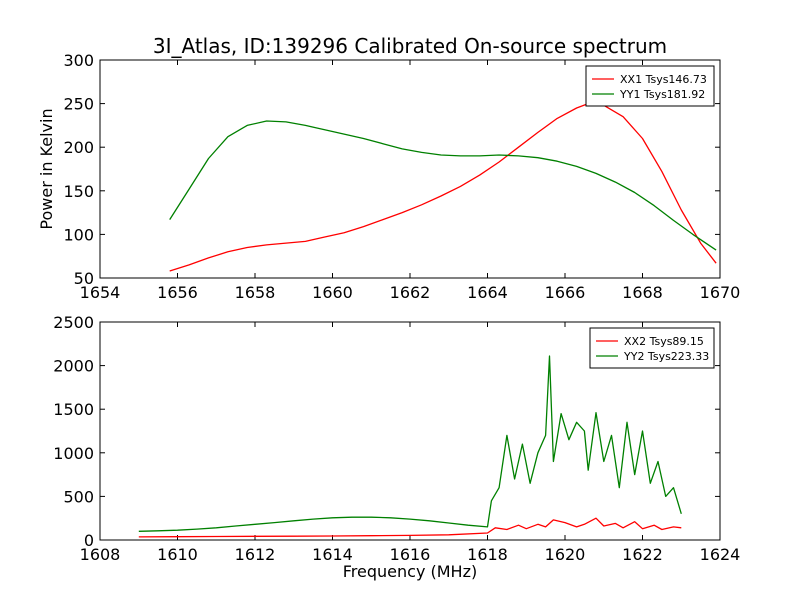 Image resolution: width=800 pixels, height=600 pixels. I want to click on top-y-tick-label: 300, so click(78, 60).